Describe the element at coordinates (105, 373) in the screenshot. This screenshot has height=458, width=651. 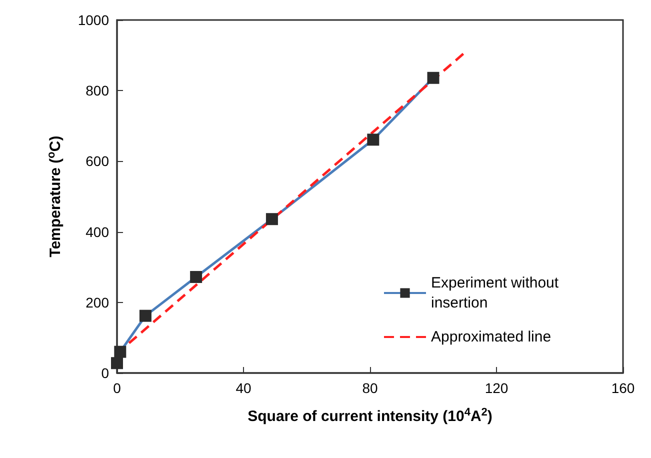
I see `y-tick-label: 0` at that location.